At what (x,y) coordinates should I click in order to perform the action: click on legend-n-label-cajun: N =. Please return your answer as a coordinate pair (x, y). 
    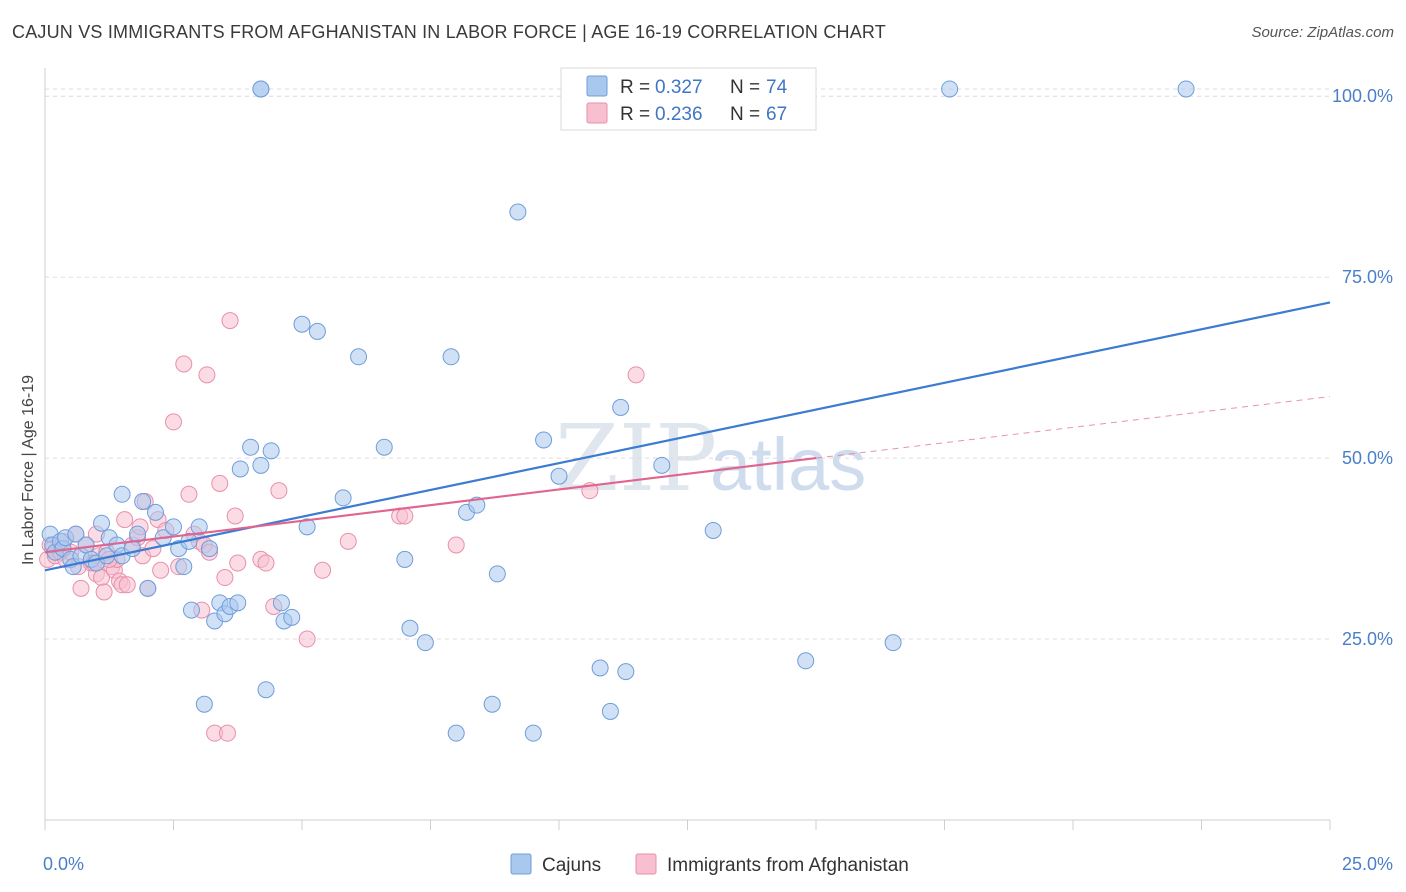
    Looking at the image, I should click on (745, 87).